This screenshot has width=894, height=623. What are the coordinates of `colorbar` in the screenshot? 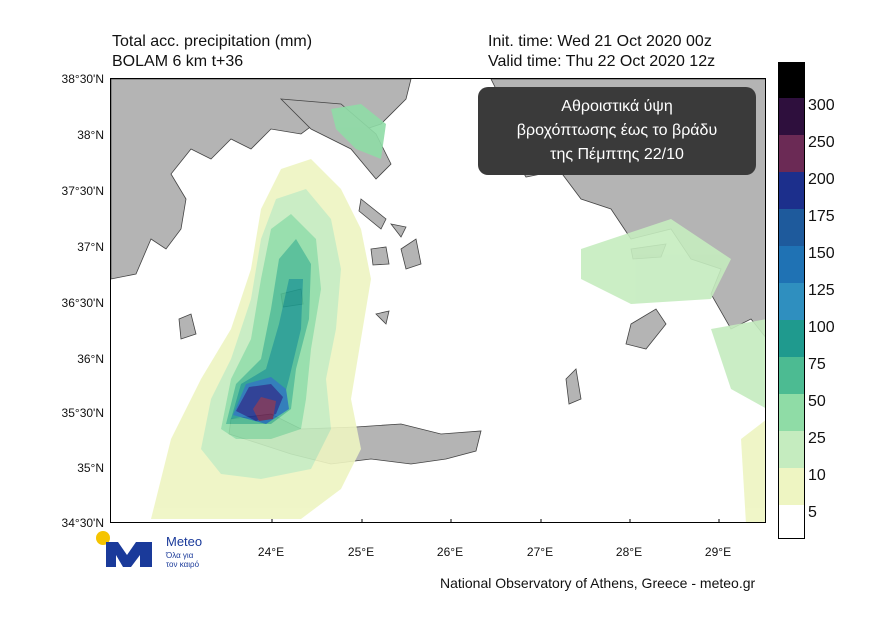 It's located at (791, 300).